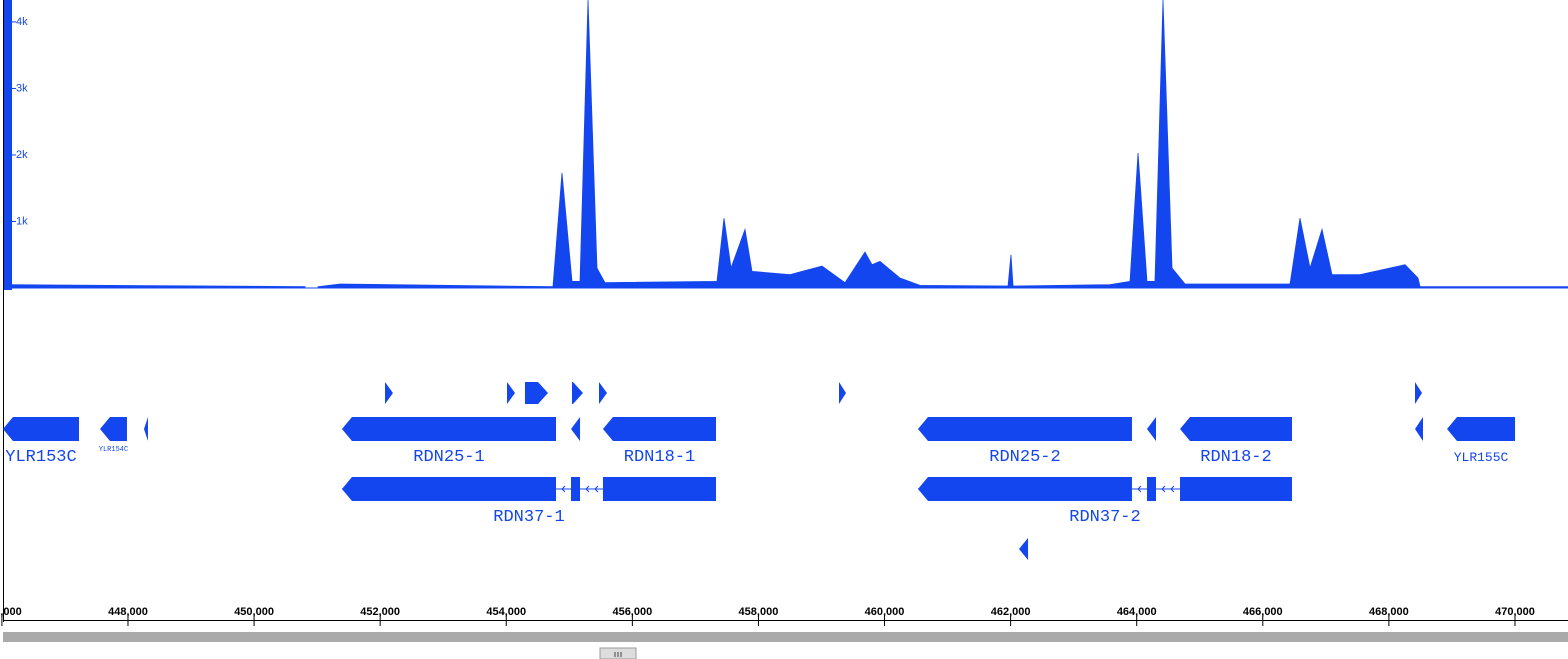 Image resolution: width=1568 pixels, height=659 pixels. What do you see at coordinates (785, 637) in the screenshot?
I see `scrollbar-track` at bounding box center [785, 637].